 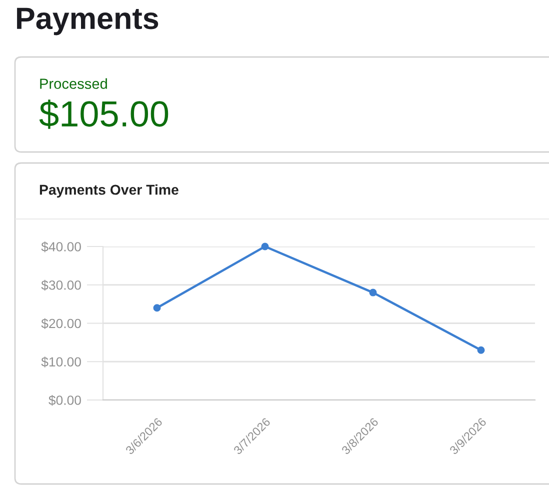 What do you see at coordinates (64, 400) in the screenshot?
I see `y-tick-label: $0.00` at bounding box center [64, 400].